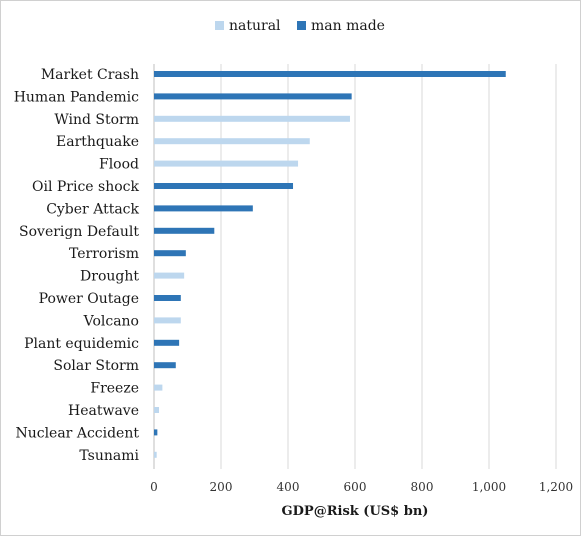 The height and width of the screenshot is (537, 581). What do you see at coordinates (203, 208) in the screenshot?
I see `bar-cyber-attack` at bounding box center [203, 208].